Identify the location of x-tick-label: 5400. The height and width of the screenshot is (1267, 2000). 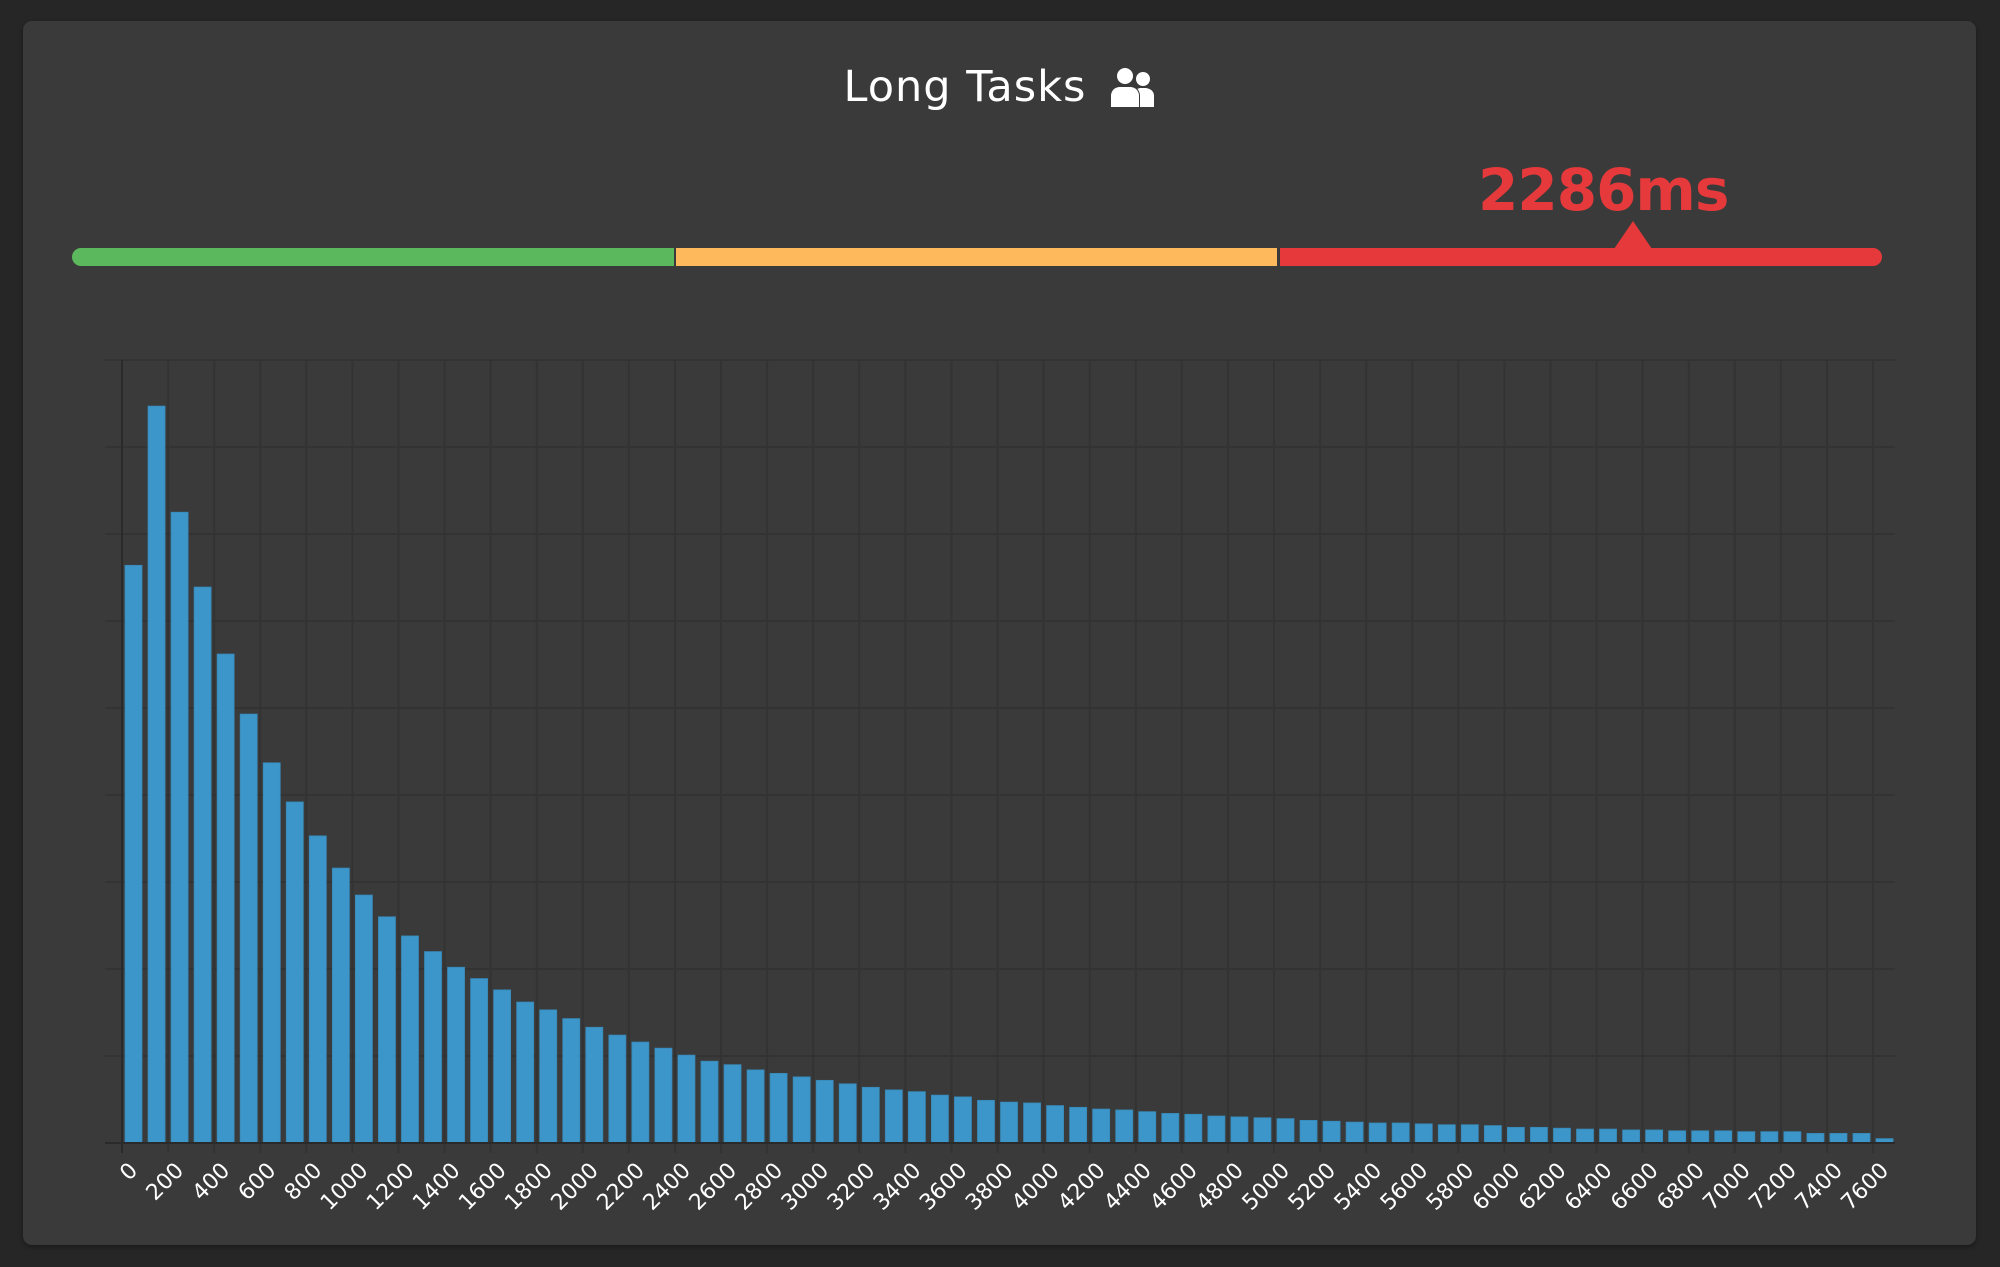
(1358, 1186).